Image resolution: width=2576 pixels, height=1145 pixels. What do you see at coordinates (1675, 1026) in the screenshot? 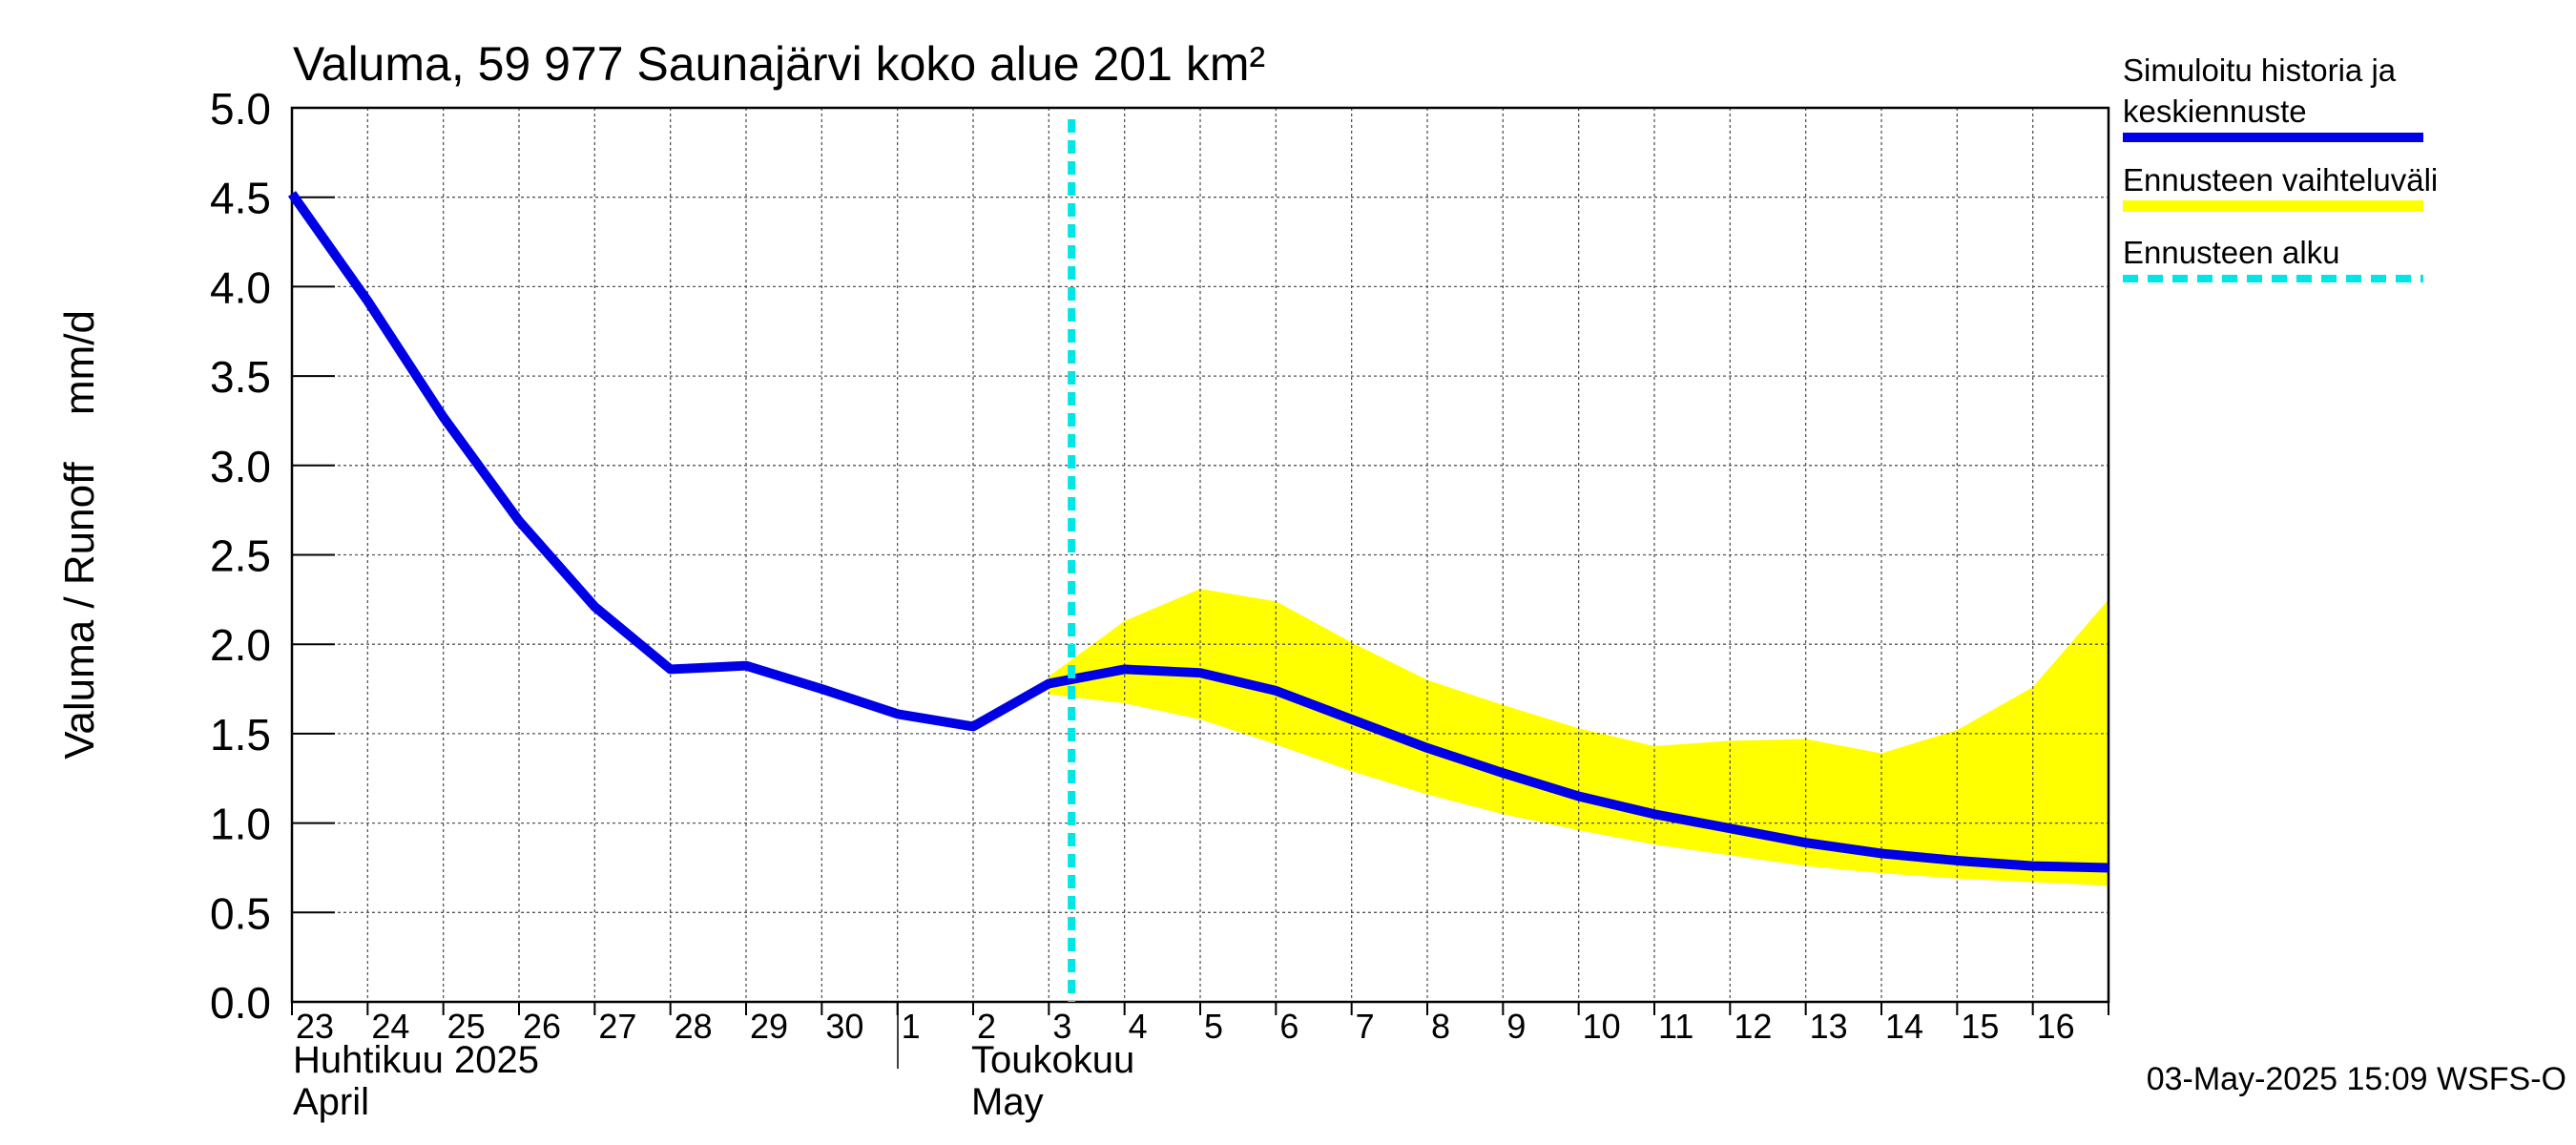
I see `x-tick-label: 11` at bounding box center [1675, 1026].